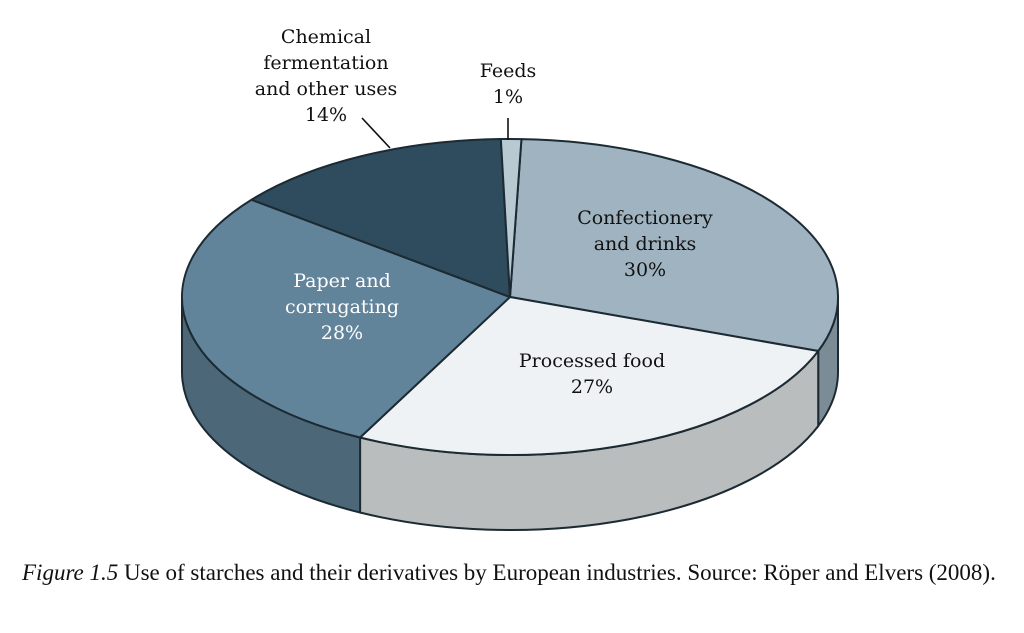 The height and width of the screenshot is (633, 1024). I want to click on slice-label-3: Chemical fermentation and other uses 14%, so click(326, 76).